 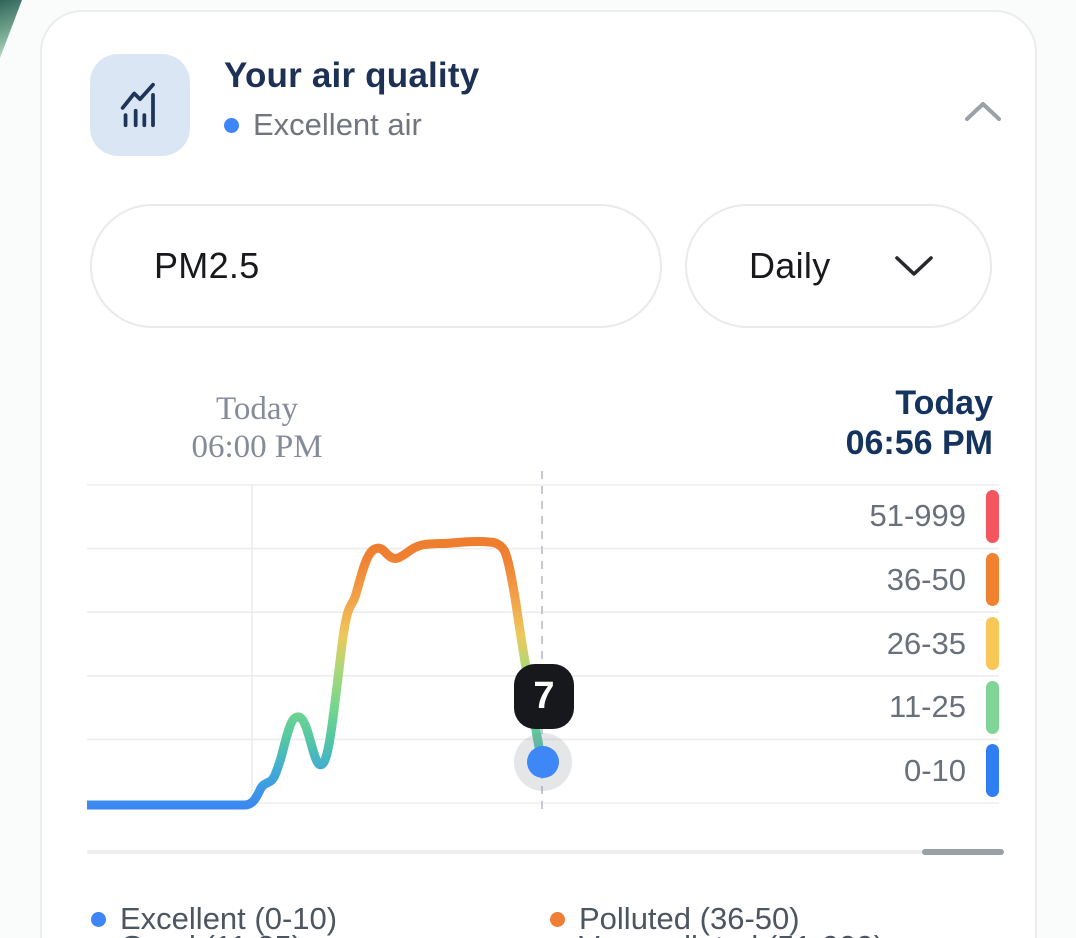 I want to click on period-selector: Daily, so click(x=838, y=266).